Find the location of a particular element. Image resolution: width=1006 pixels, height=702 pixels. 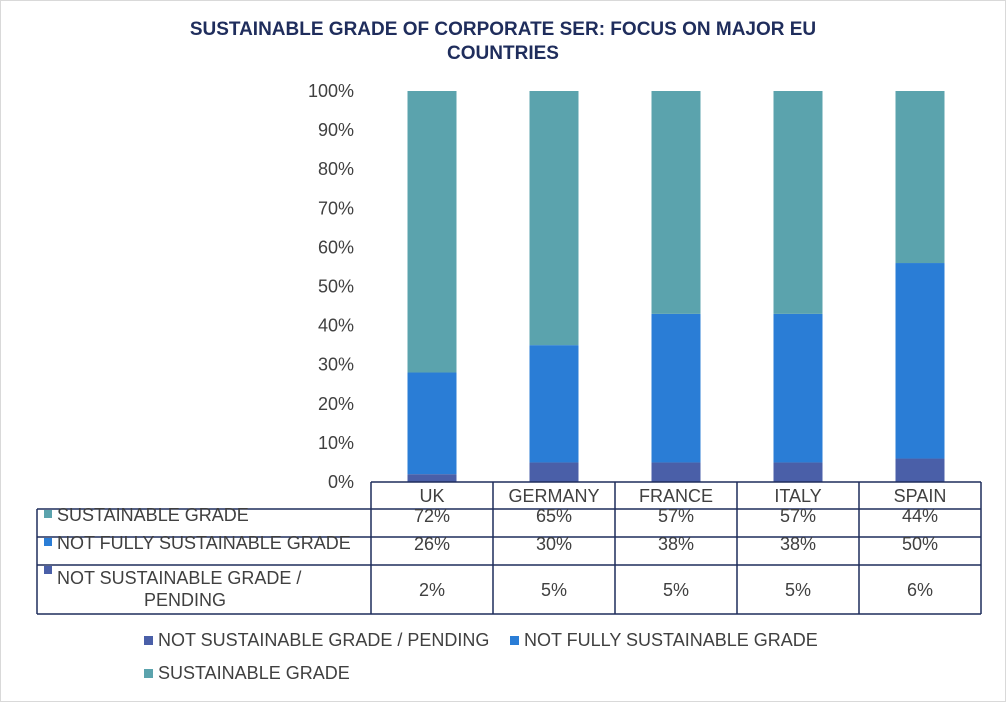

data-label-france: 38% is located at coordinates (676, 544).